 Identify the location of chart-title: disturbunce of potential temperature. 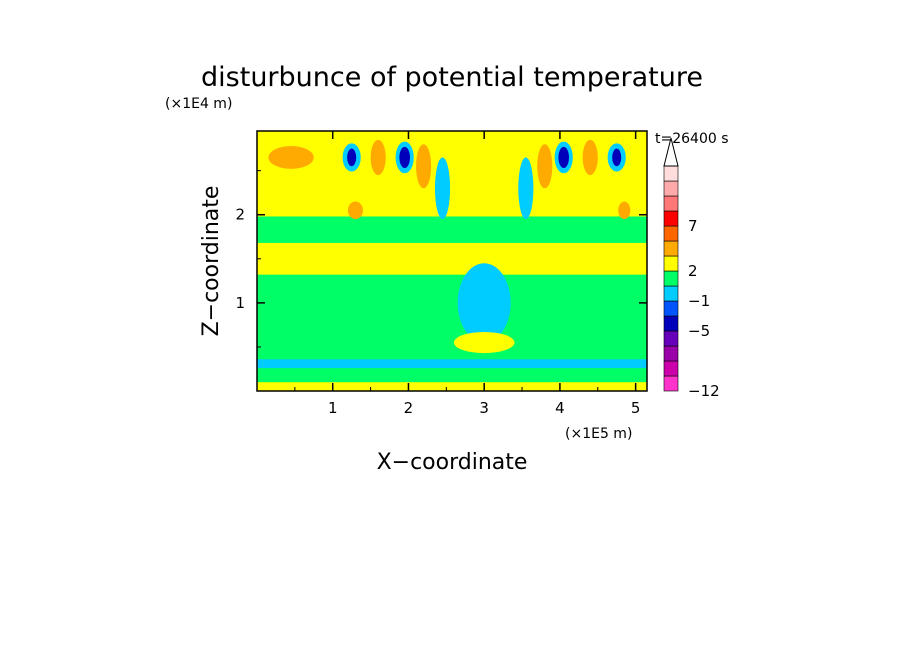
(452, 77).